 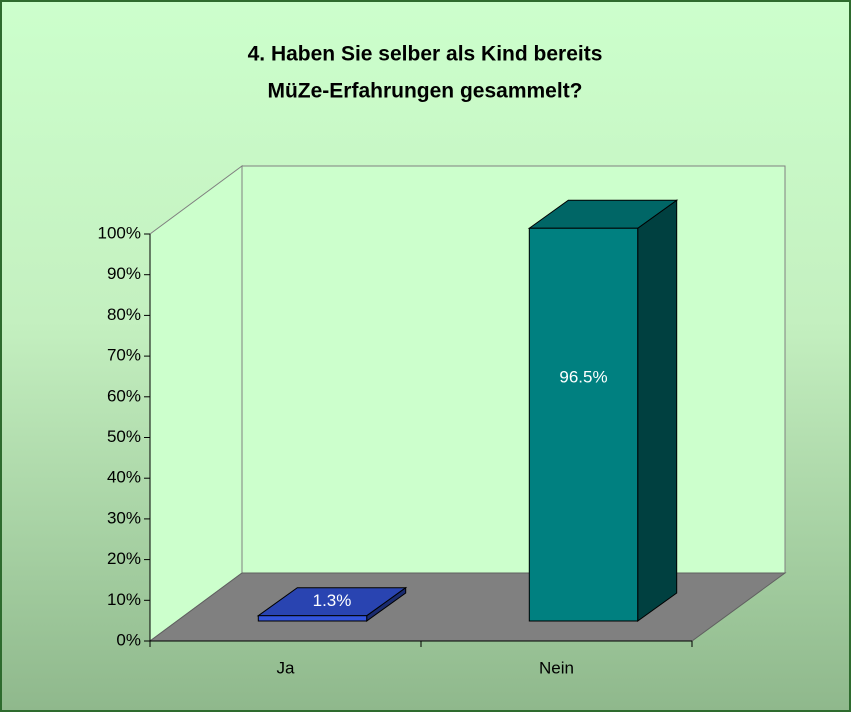 I want to click on y-tick-label: 10%, so click(x=124, y=599).